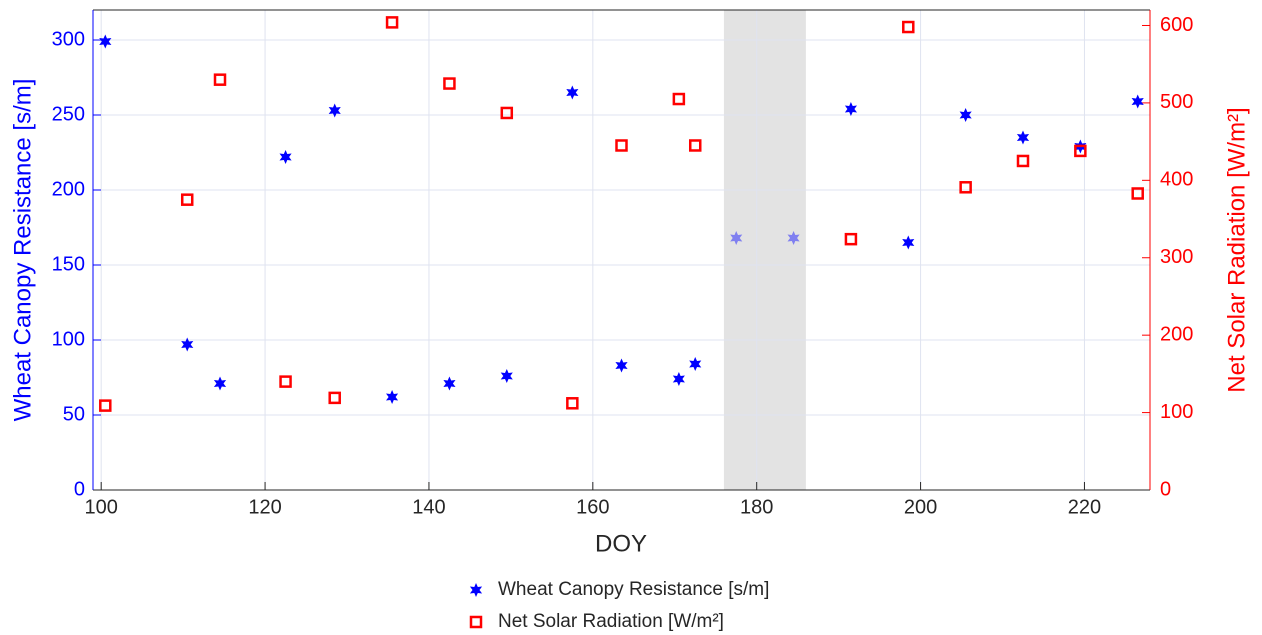 This screenshot has width=1262, height=635. What do you see at coordinates (264, 507) in the screenshot?
I see `x-tick-label: 120` at bounding box center [264, 507].